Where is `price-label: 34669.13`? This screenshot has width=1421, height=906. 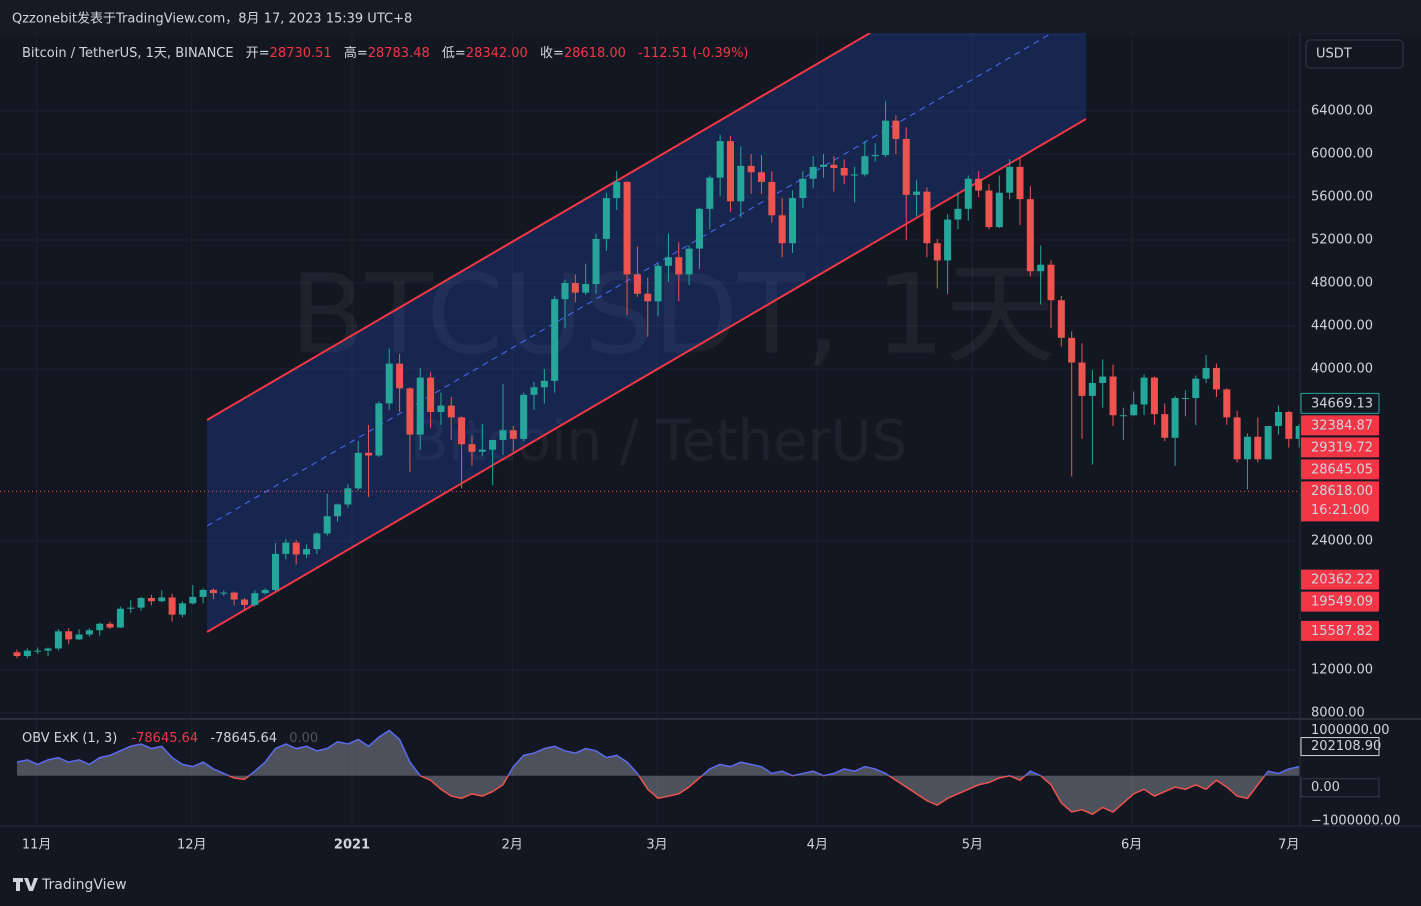 price-label: 34669.13 is located at coordinates (1342, 403).